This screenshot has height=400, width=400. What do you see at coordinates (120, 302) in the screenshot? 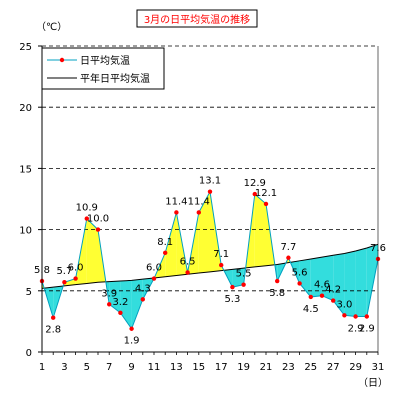
I see `data-label: 3.2` at bounding box center [120, 302].